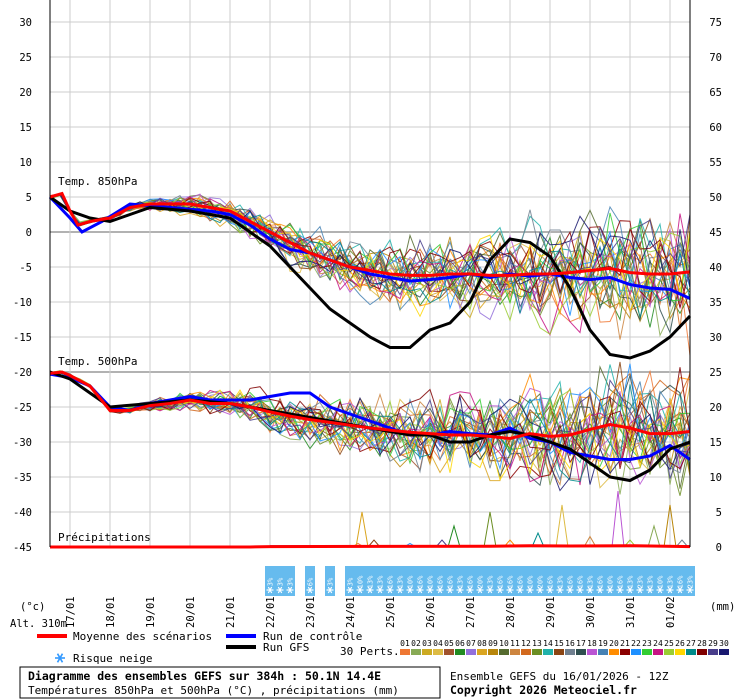 This screenshot has width=740, height=700. What do you see at coordinates (29, 233) in the screenshot?
I see `left-tick-label: 0` at bounding box center [29, 233].